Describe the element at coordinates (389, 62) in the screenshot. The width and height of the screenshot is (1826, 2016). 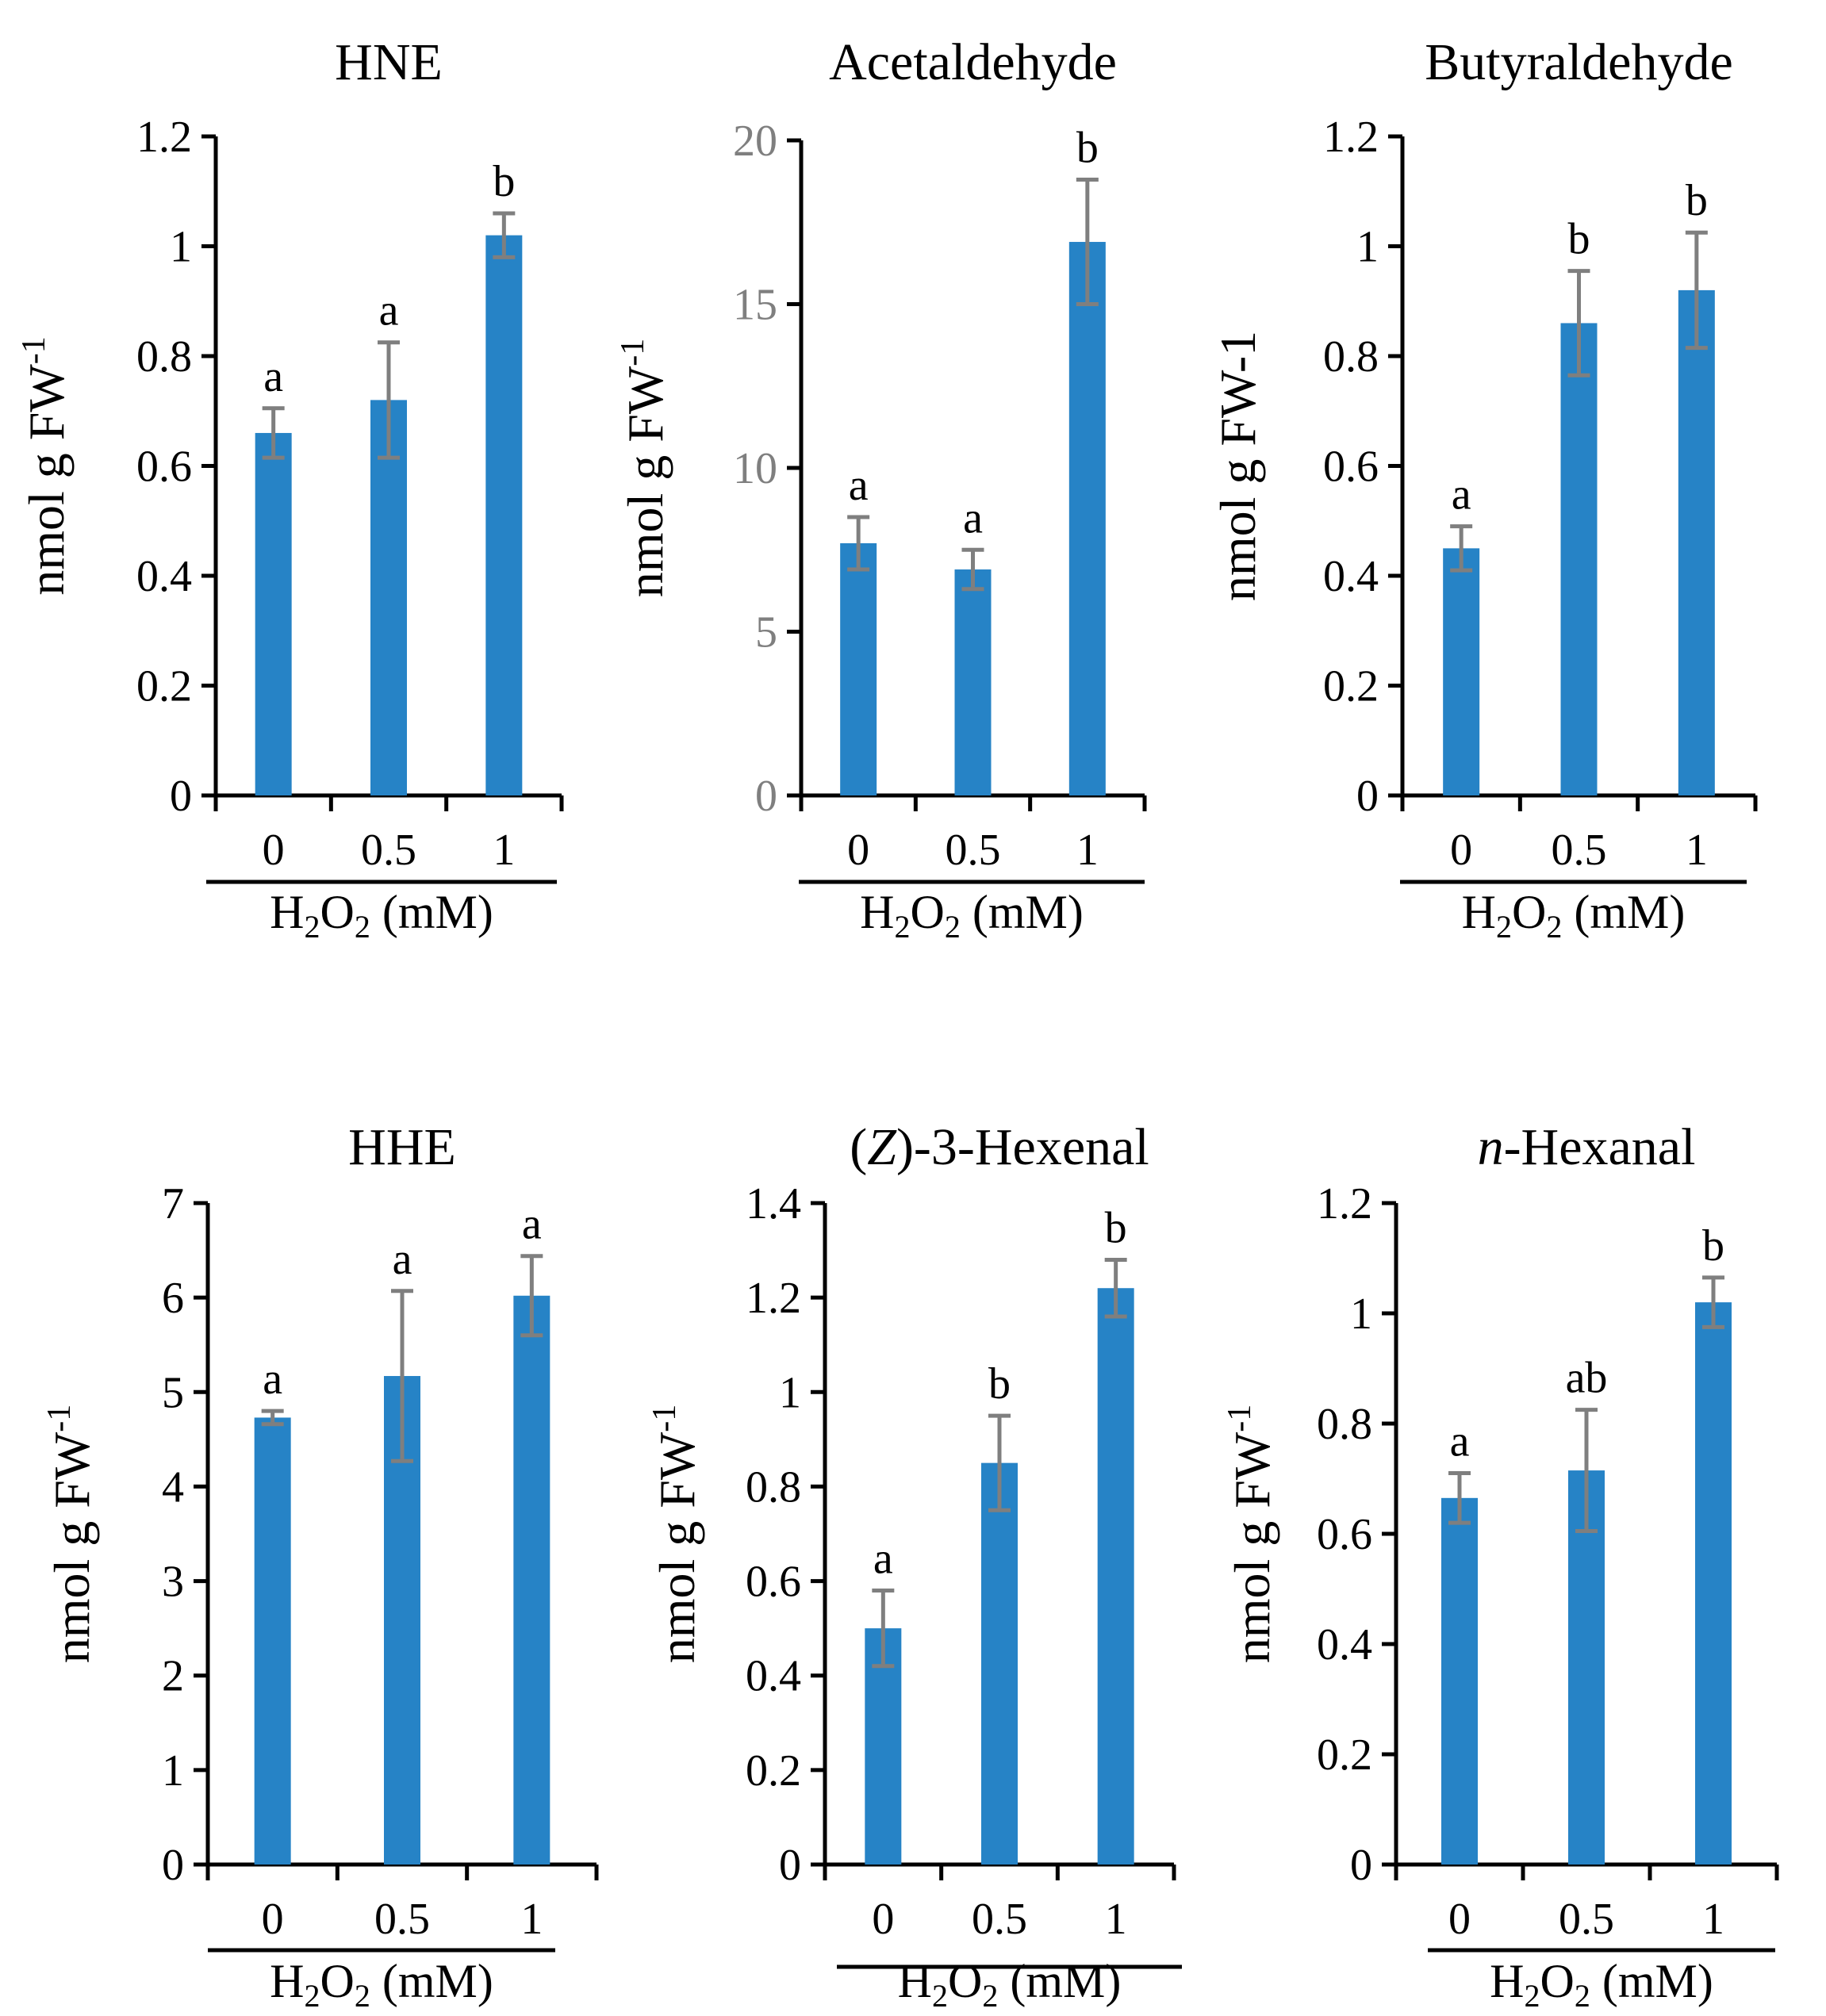
I see `chart-title: HNE` at that location.